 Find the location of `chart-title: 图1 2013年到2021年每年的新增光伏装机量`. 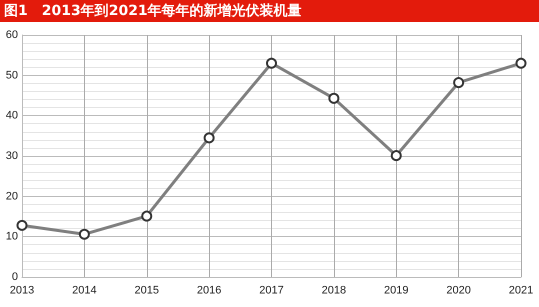

chart-title: 图1 2013年到2021年每年的新增光伏装机量 is located at coordinates (269, 11).